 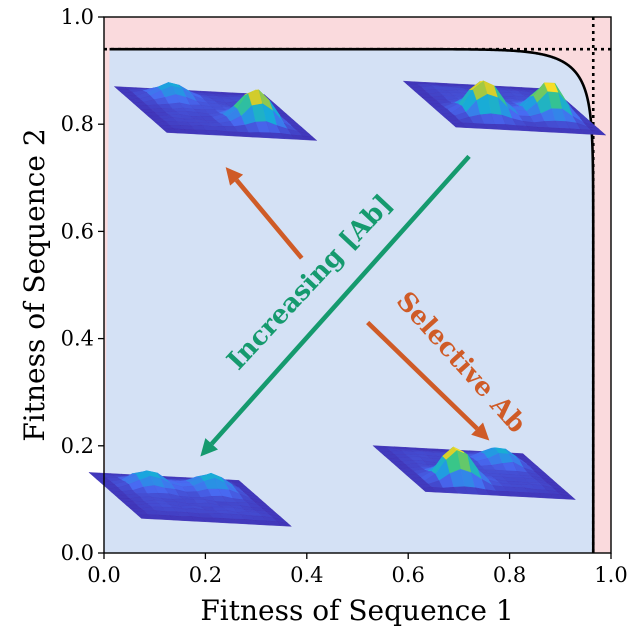 What do you see at coordinates (407, 575) in the screenshot?
I see `x-tick-label-3: 0.6` at bounding box center [407, 575].